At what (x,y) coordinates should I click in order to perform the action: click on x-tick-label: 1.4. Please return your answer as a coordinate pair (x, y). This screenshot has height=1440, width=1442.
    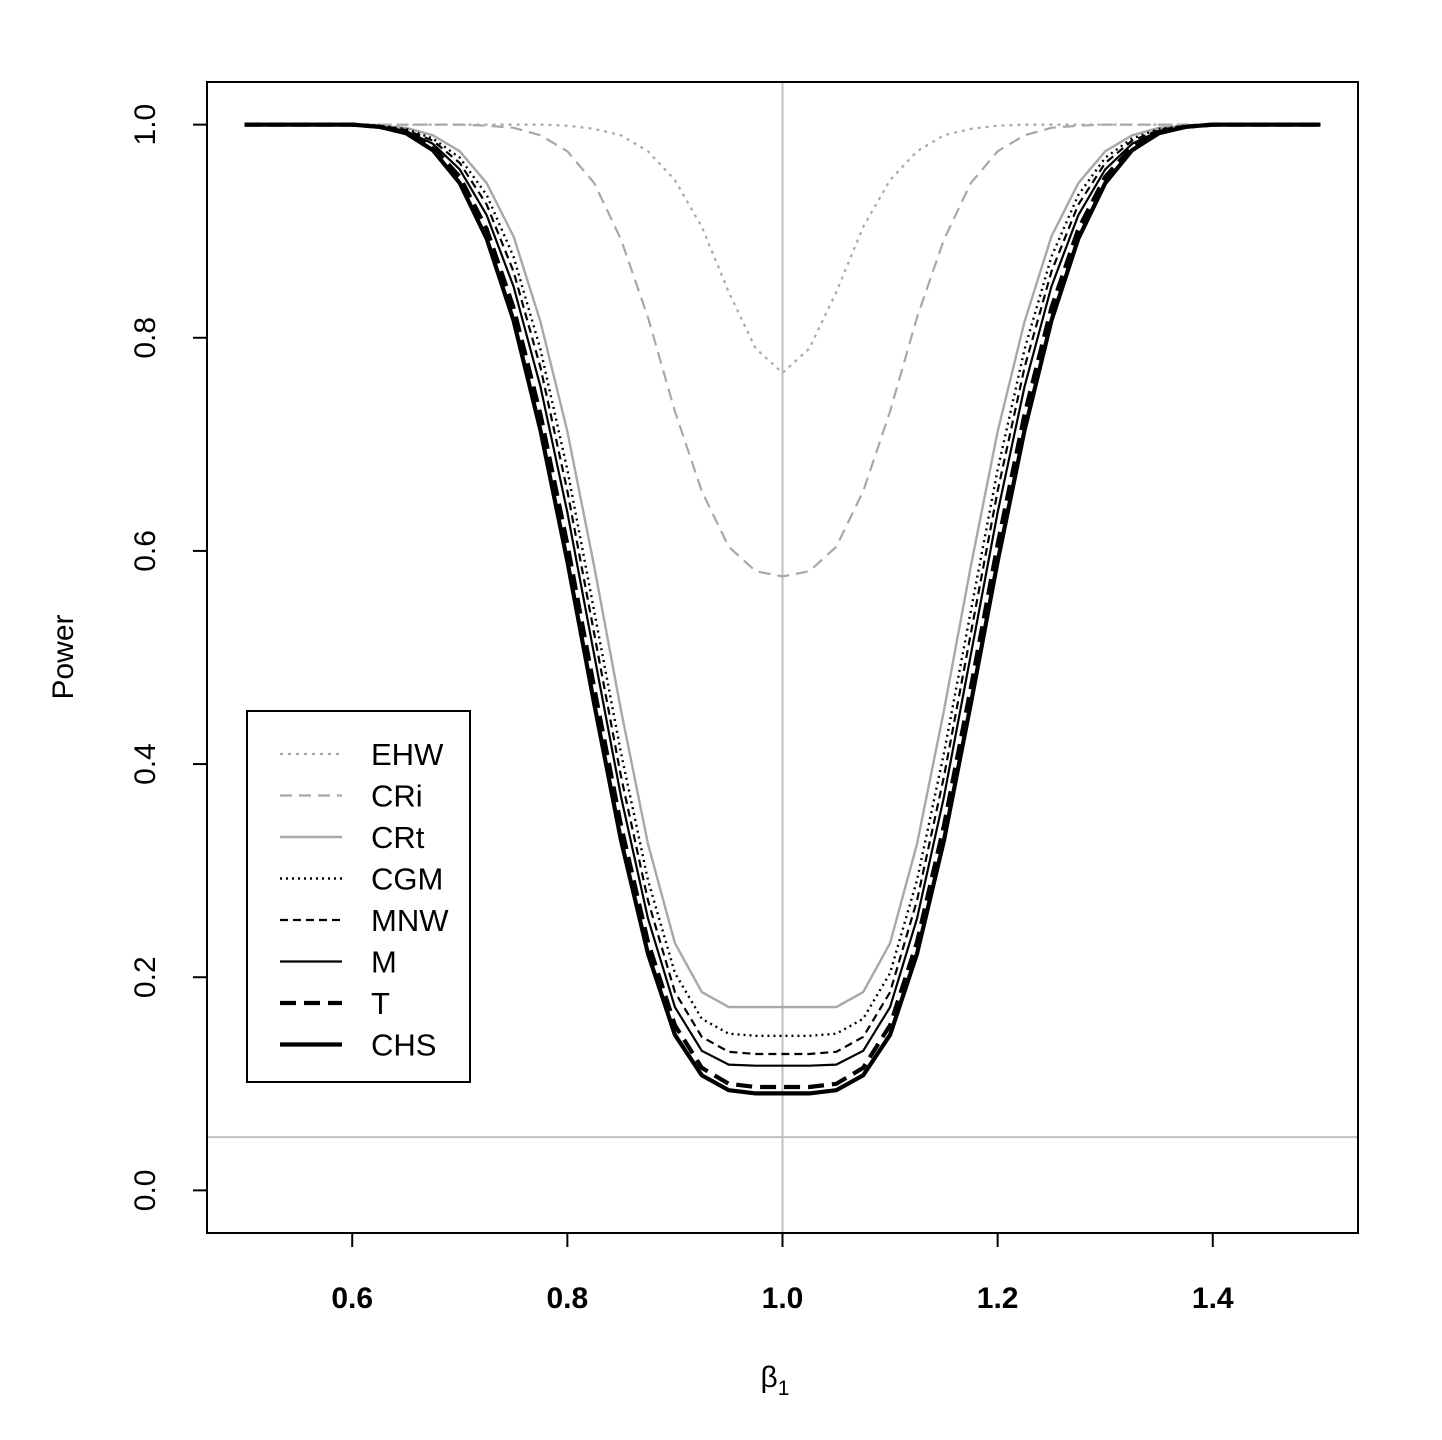
    Looking at the image, I should click on (1213, 1298).